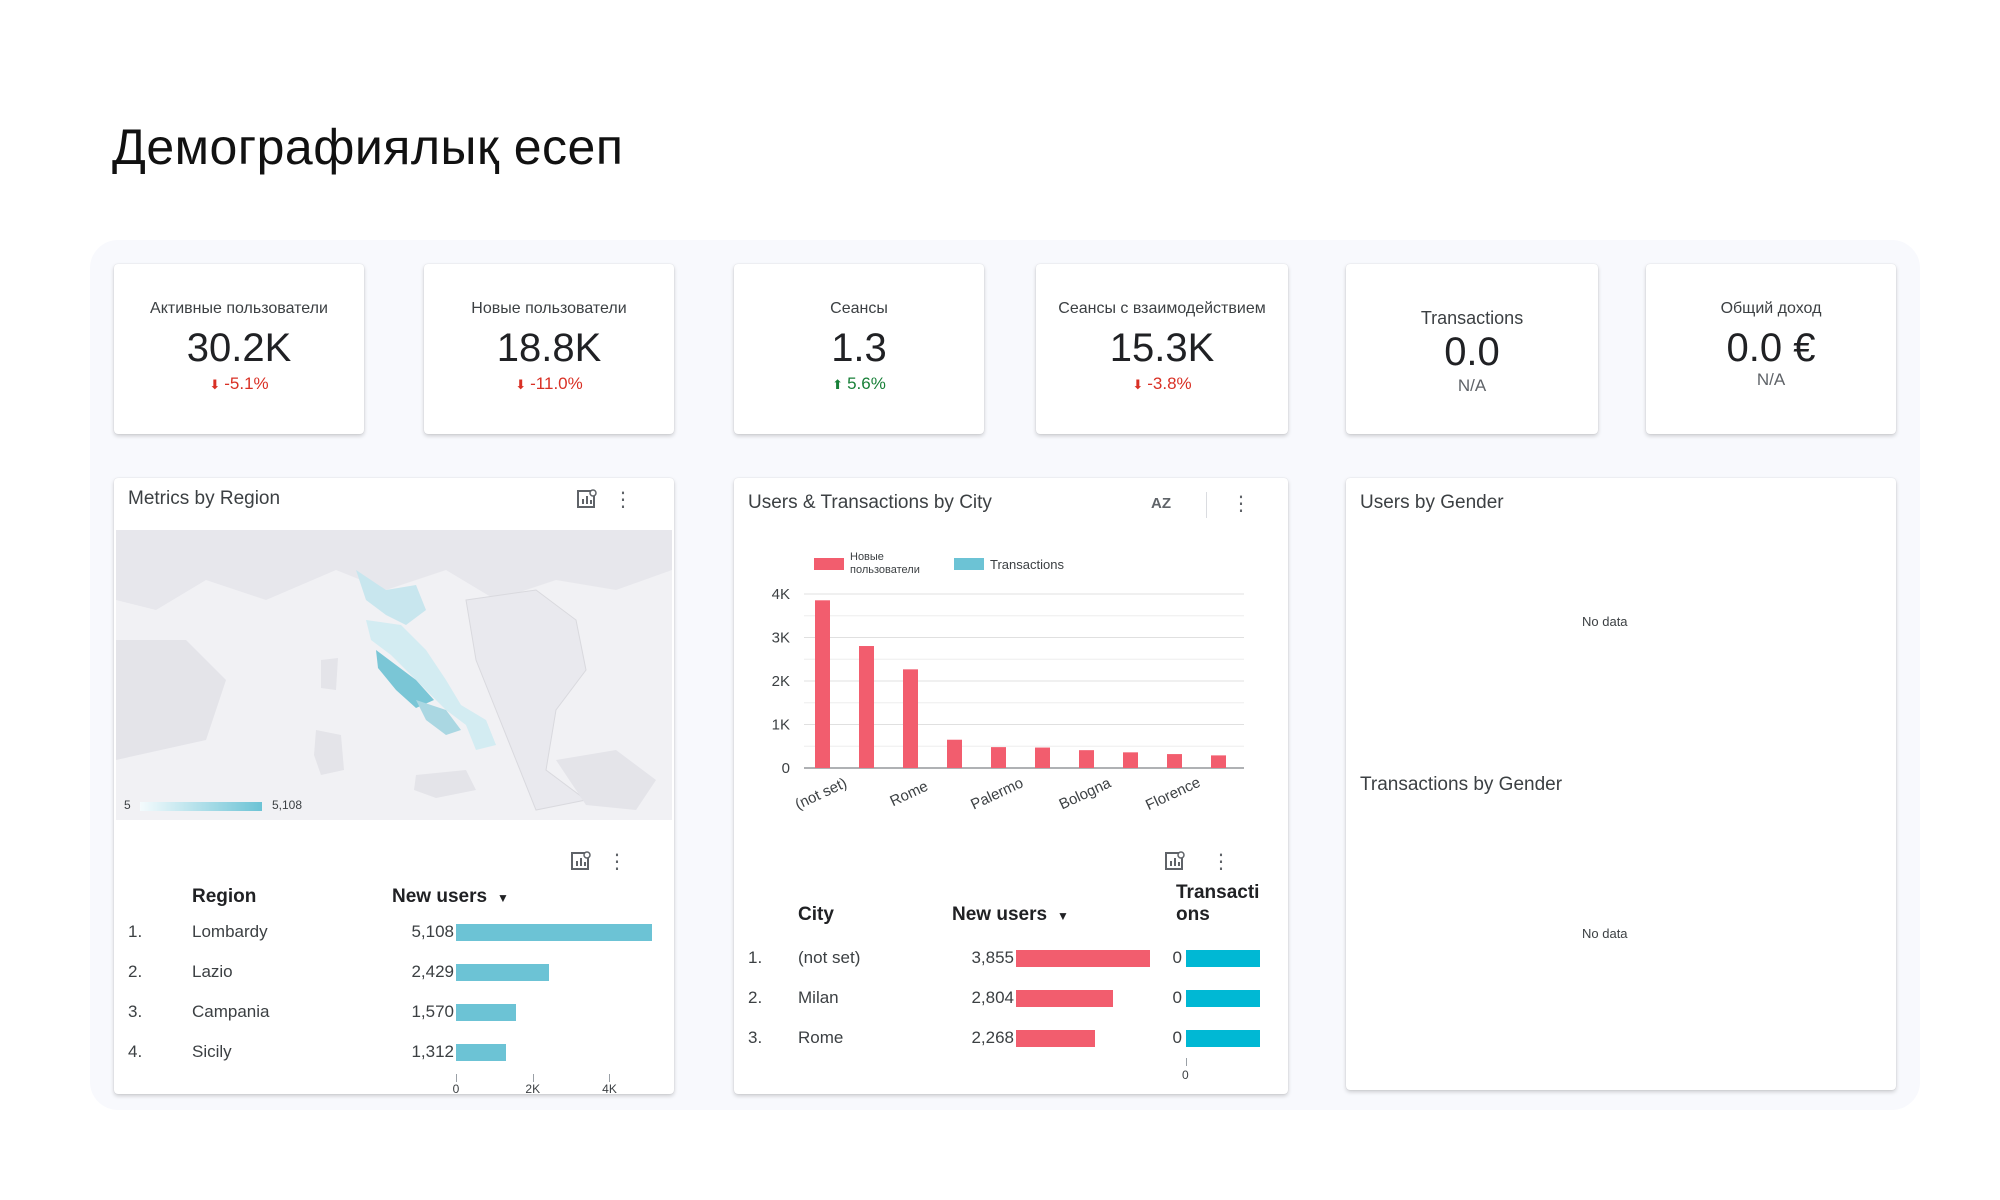 This screenshot has height=1200, width=2000. I want to click on row-rank: 3., so click(135, 1011).